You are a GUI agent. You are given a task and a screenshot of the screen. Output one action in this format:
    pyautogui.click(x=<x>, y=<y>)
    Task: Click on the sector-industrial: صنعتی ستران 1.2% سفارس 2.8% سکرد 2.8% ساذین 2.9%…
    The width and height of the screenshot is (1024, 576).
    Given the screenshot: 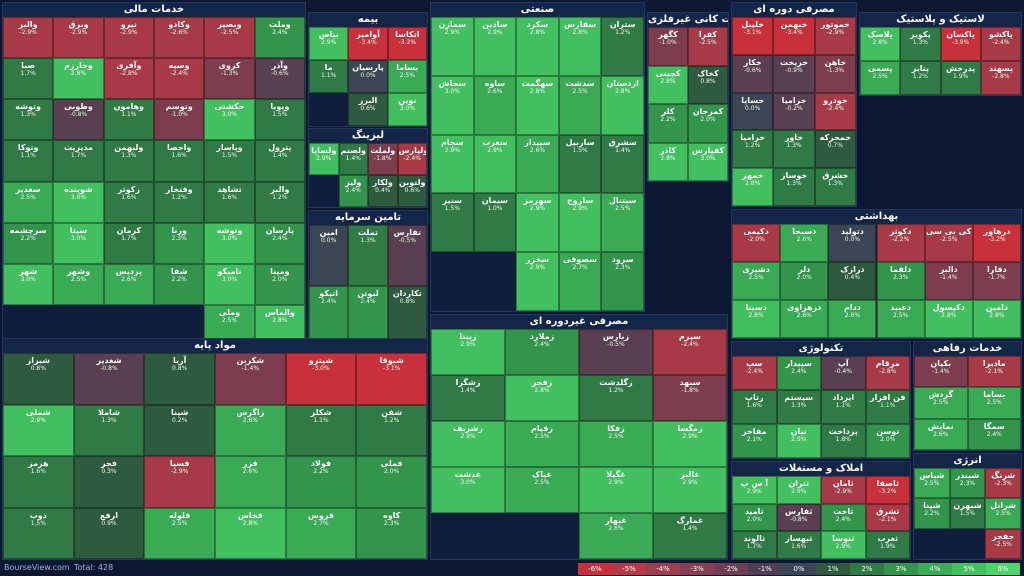 What is the action you would take?
    pyautogui.click(x=537, y=157)
    